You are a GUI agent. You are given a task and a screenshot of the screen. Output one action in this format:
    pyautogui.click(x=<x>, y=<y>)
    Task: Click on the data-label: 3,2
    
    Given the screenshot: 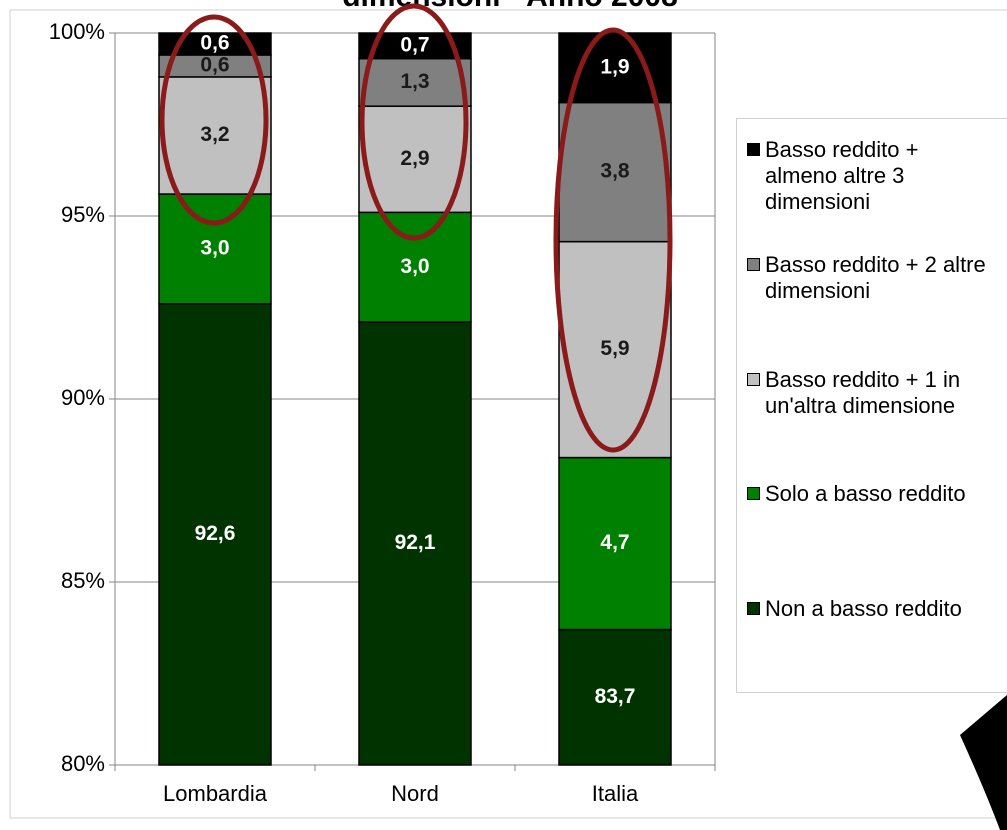 What is the action you would take?
    pyautogui.click(x=214, y=134)
    